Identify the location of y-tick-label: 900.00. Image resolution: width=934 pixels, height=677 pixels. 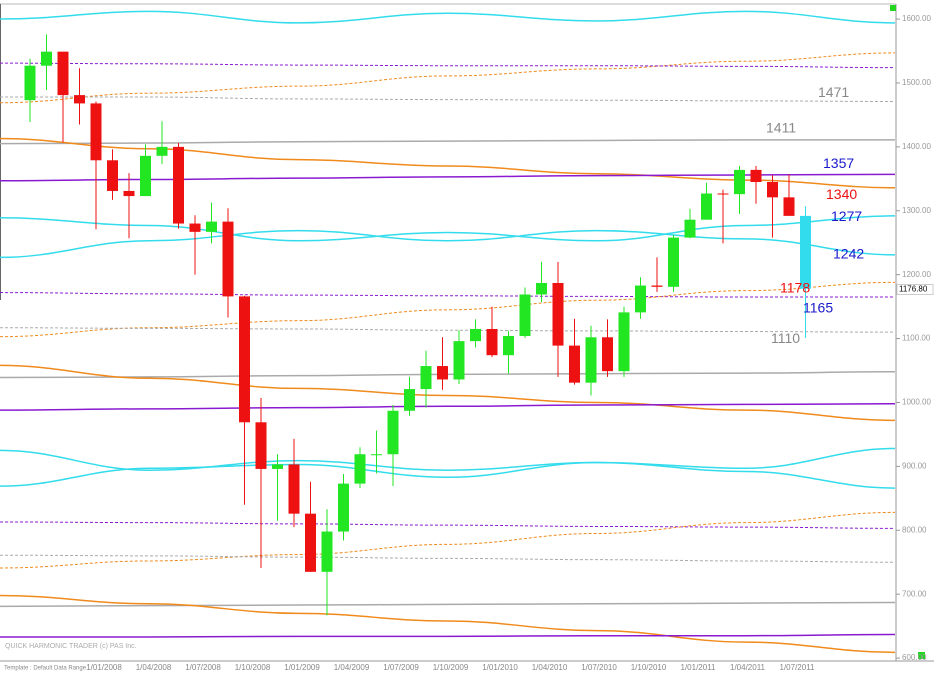
(914, 465).